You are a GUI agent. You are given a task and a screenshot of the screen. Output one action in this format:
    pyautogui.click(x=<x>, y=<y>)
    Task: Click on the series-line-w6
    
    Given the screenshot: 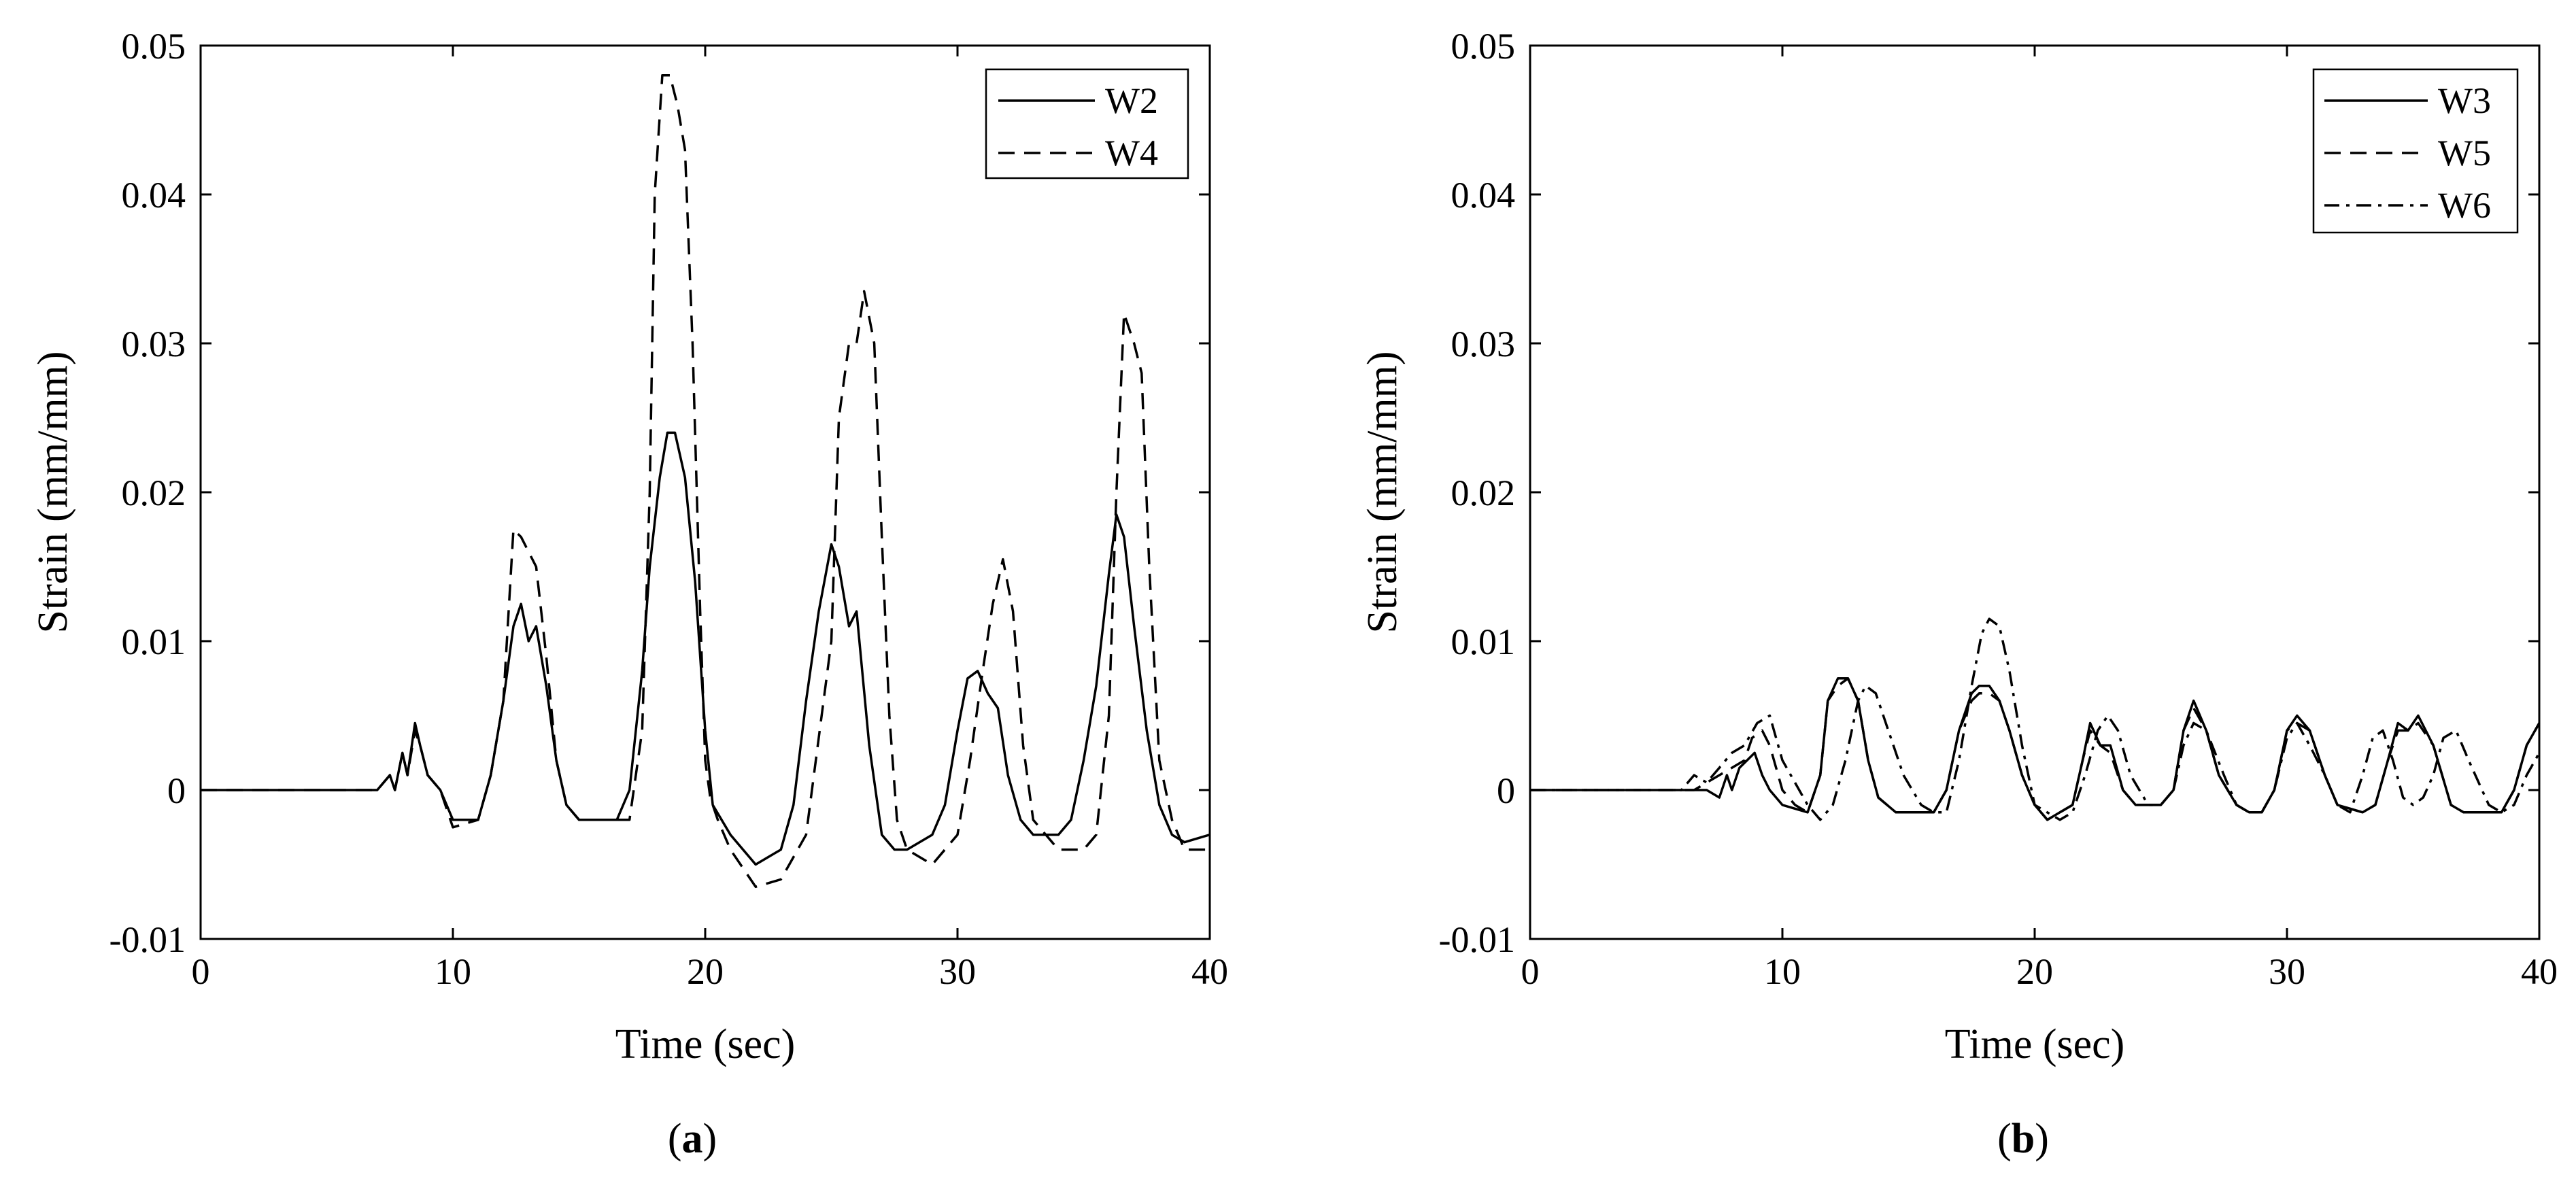 What is the action you would take?
    pyautogui.click(x=2035, y=719)
    